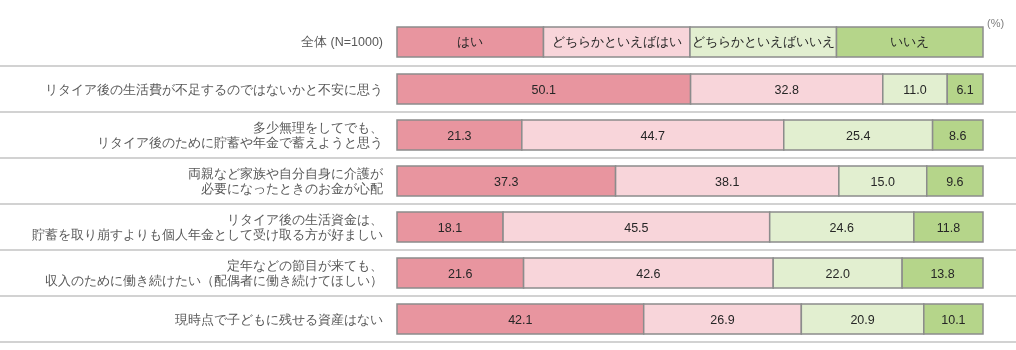 This screenshot has height=350, width=1016. Describe the element at coordinates (460, 273) in the screenshot. I see `data-label: 21.6` at that location.